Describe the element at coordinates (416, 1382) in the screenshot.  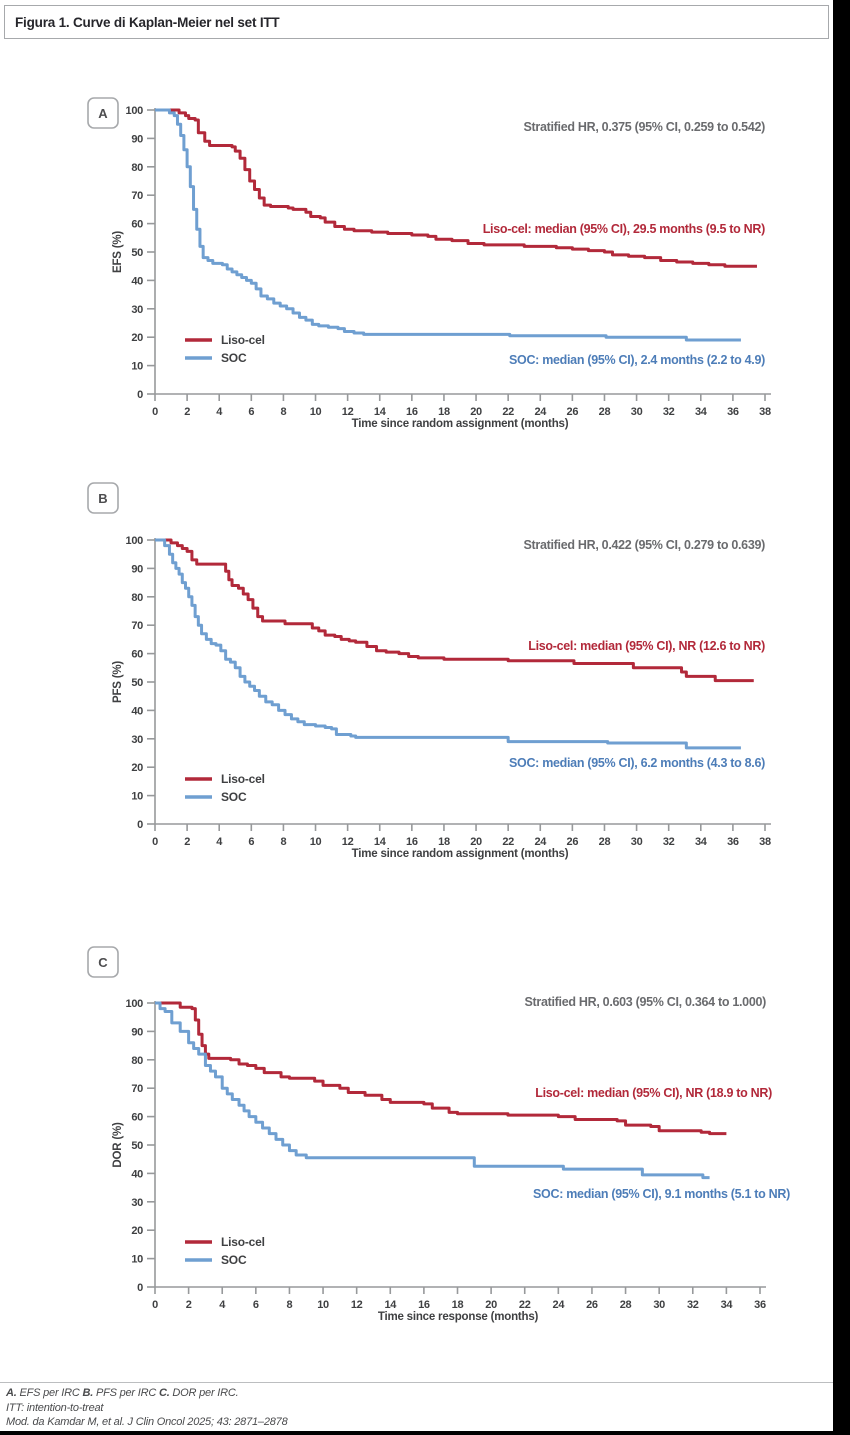
I see `footer-separator` at that location.